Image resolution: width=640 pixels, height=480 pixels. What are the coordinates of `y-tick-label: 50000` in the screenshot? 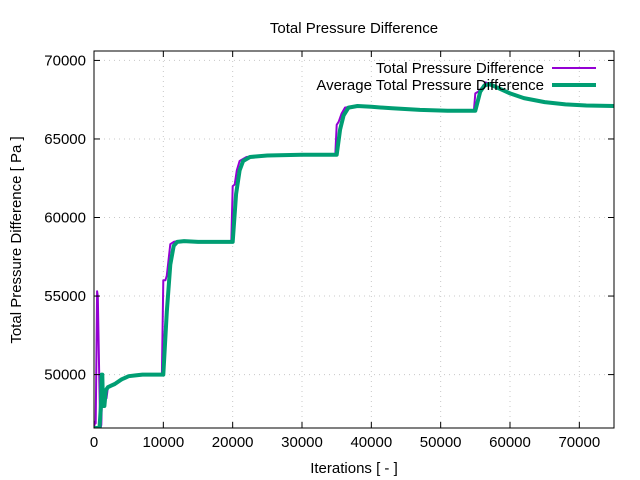 It's located at (65, 375).